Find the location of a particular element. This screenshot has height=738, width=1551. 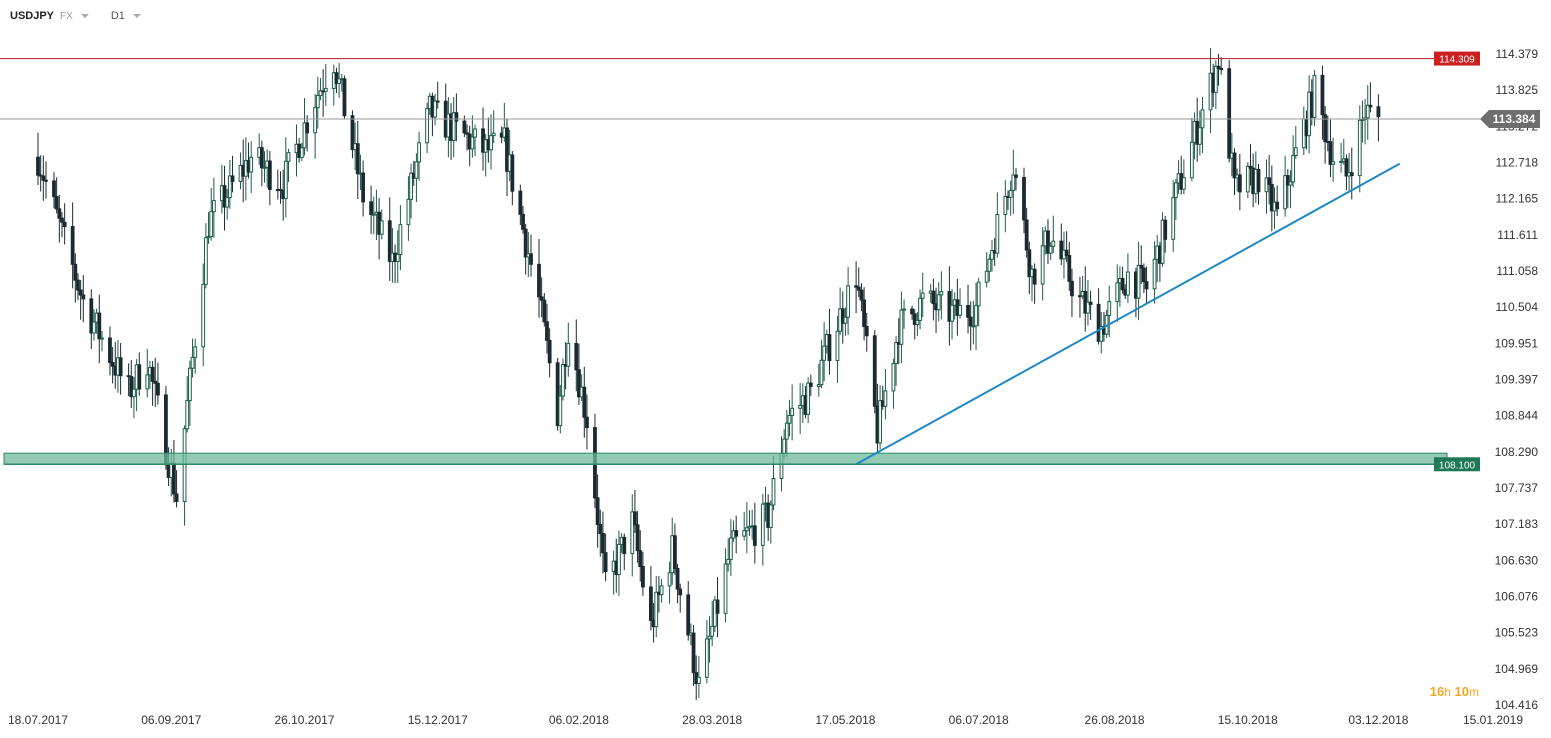

x-tick-label: 03.12.2018 is located at coordinates (1378, 720).